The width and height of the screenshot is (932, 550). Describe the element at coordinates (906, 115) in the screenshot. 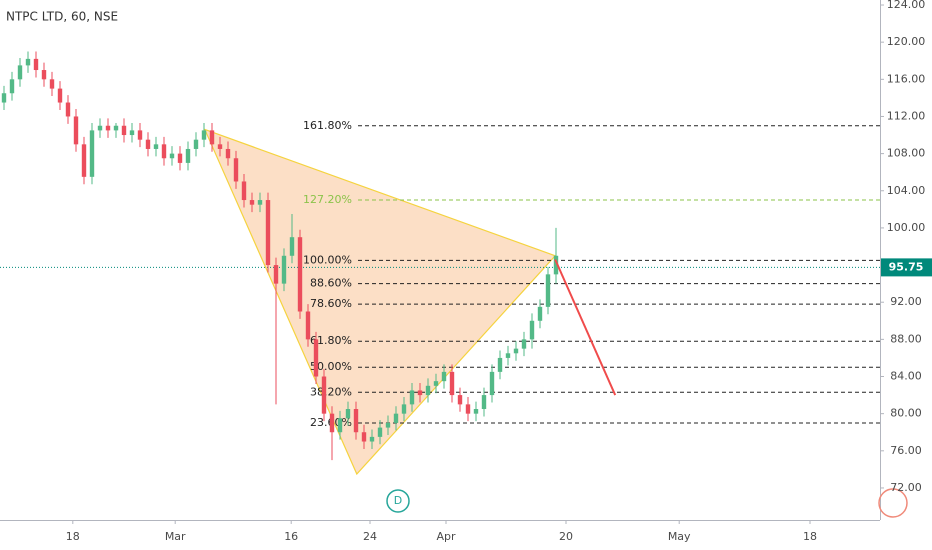

I see `y-tick-label: 112.00` at that location.